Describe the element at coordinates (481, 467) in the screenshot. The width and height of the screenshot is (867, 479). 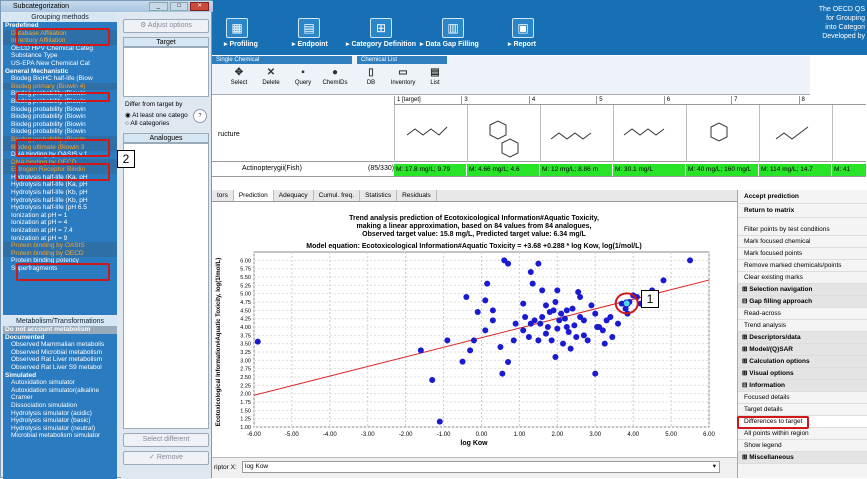
I see `descriptor-select: log Kow ▾` at that location.